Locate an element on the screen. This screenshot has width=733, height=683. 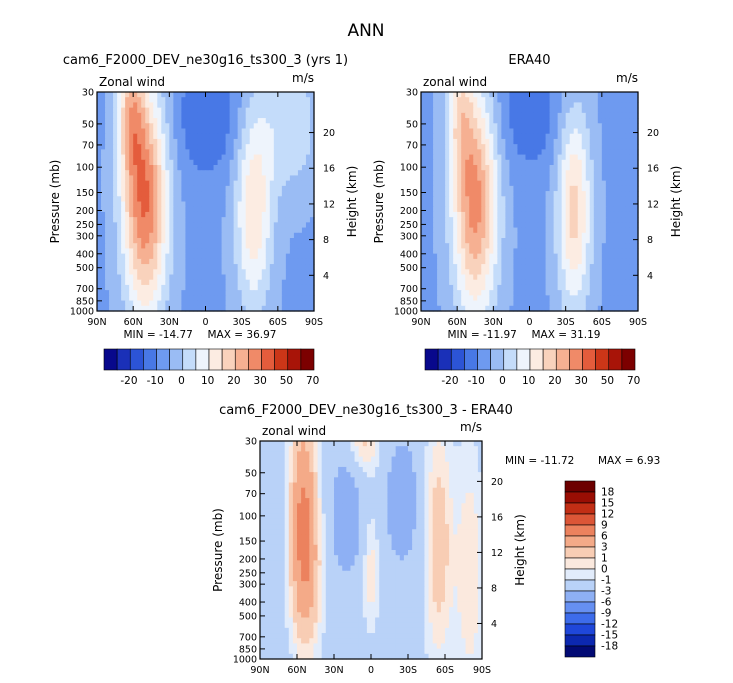
colorbar-label: -20 is located at coordinates (128, 381).